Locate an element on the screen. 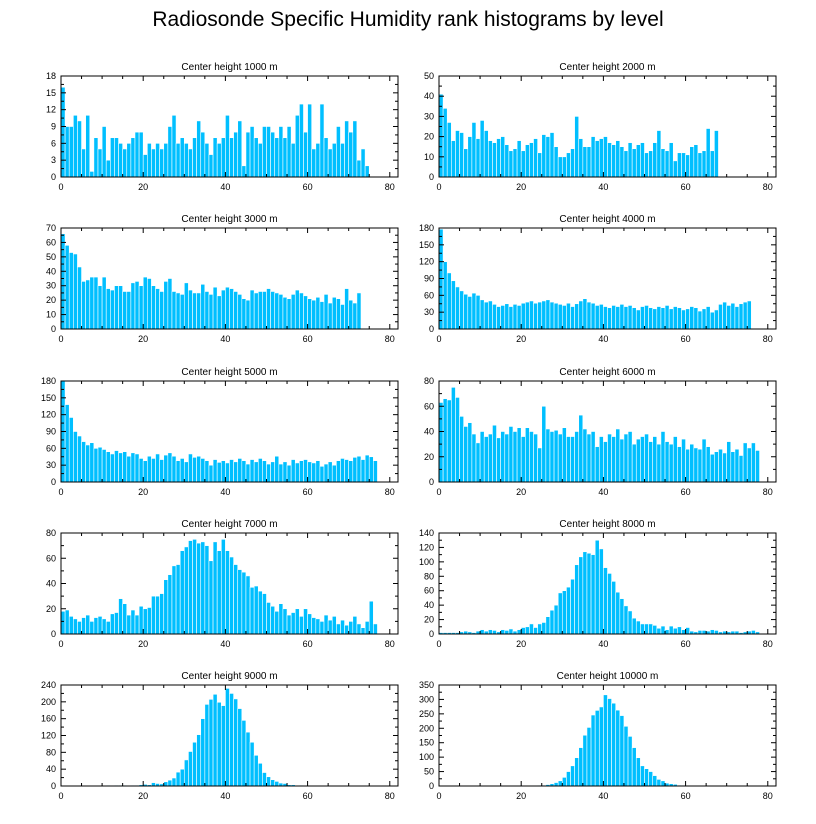 Image resolution: width=816 pixels, height=824 pixels. y-tick-label: 10 is located at coordinates (429, 157).